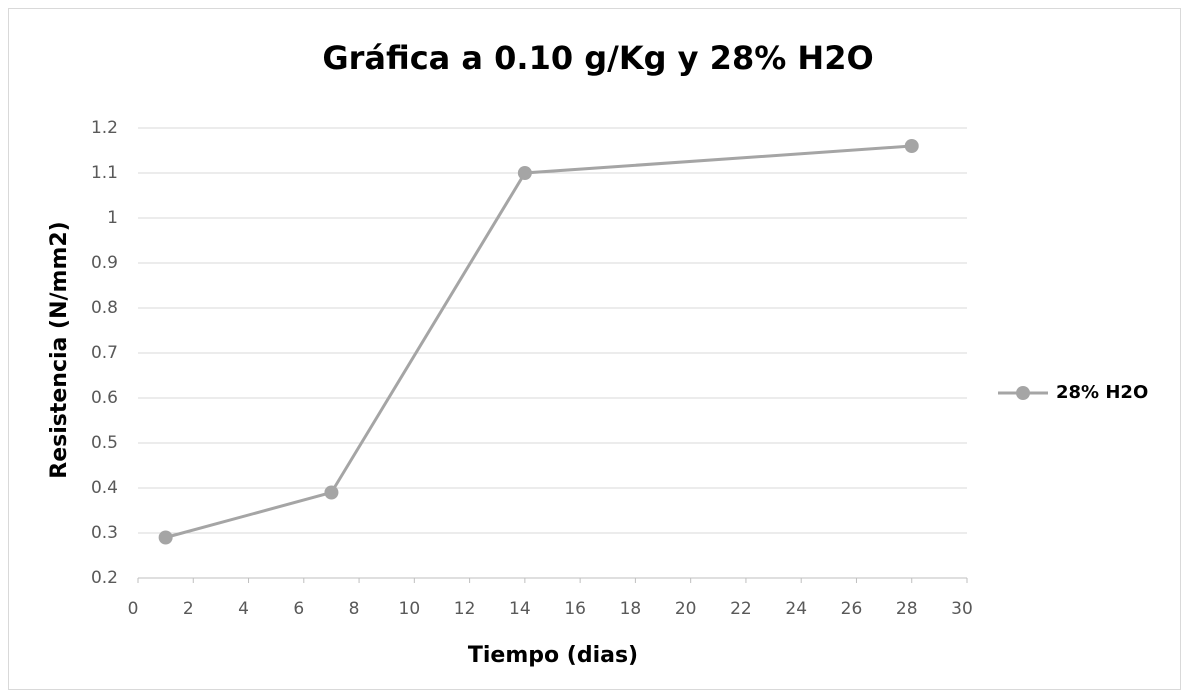 The height and width of the screenshot is (698, 1189). What do you see at coordinates (59, 350) in the screenshot?
I see `y-axis-label: Resistencia (N/mm2)` at bounding box center [59, 350].